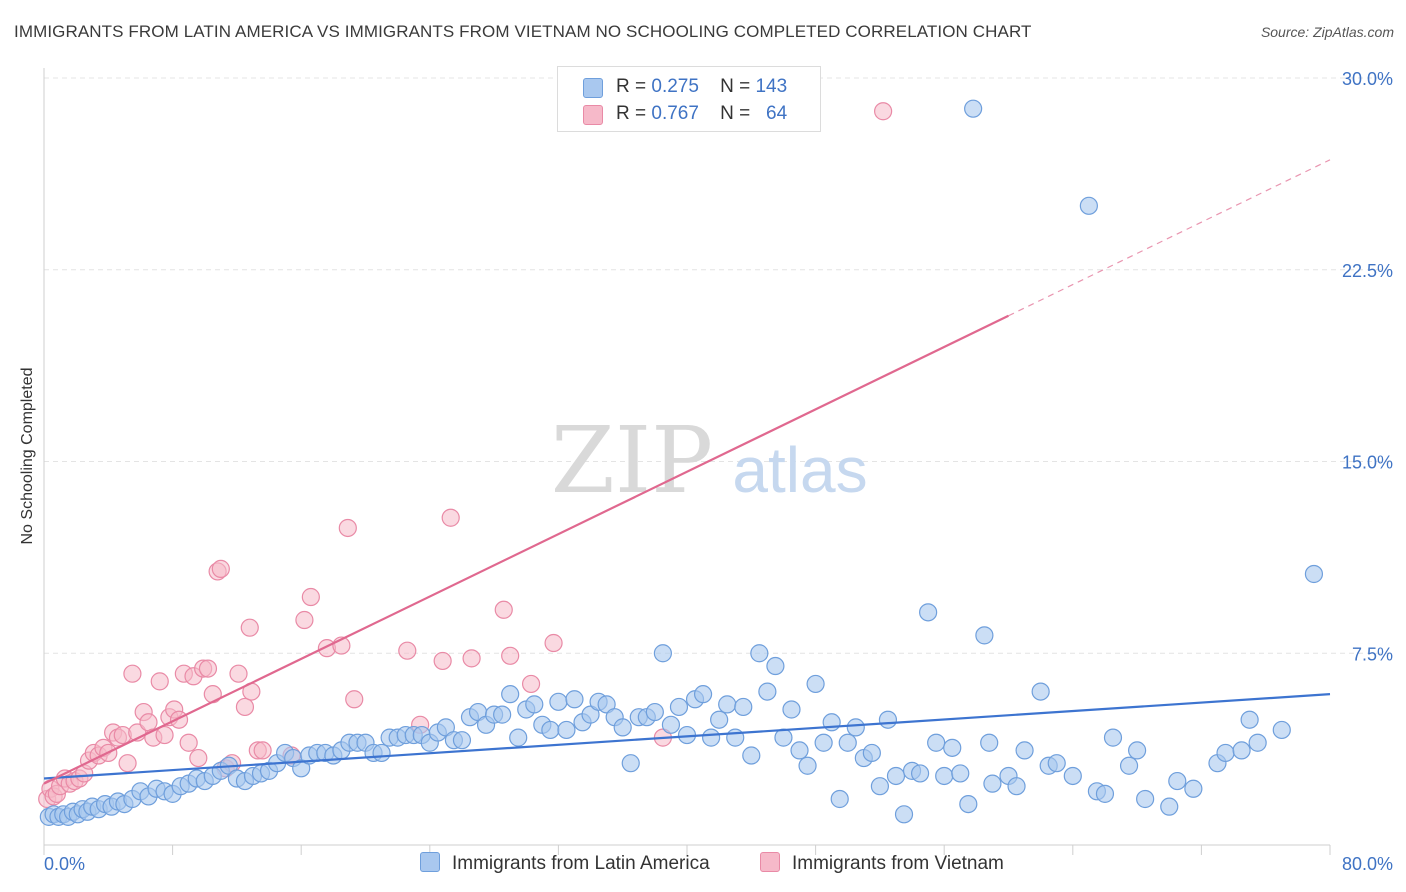 This screenshot has width=1406, height=892. Describe the element at coordinates (430, 862) in the screenshot. I see `latin-america-legend-swatch` at that location.